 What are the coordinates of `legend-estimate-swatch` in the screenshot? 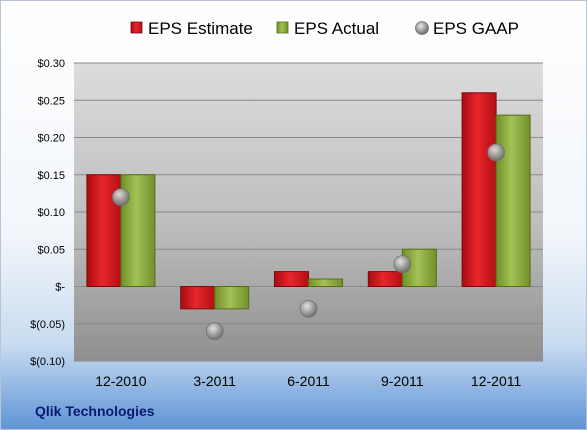 It's located at (136, 27).